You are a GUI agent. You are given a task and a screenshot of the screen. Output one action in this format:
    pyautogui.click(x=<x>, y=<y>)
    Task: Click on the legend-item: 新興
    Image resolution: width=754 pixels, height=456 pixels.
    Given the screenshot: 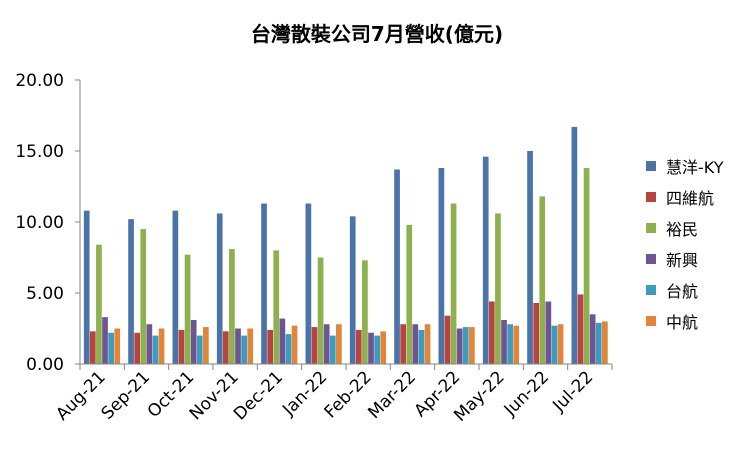 What is the action you would take?
    pyautogui.click(x=684, y=258)
    